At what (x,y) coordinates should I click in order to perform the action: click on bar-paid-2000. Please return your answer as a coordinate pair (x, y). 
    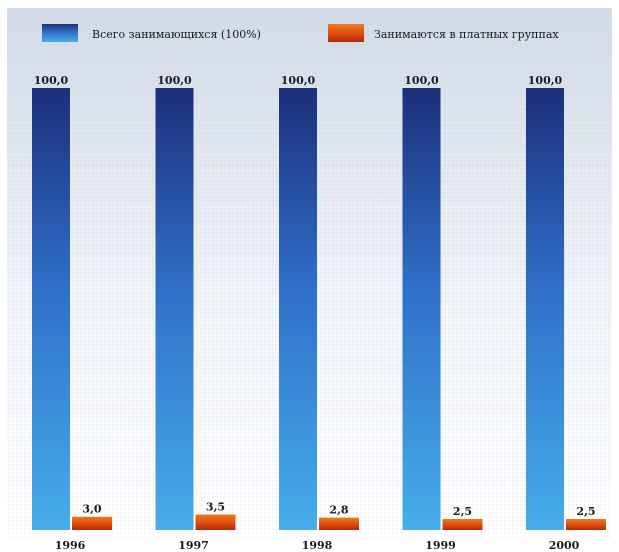
    Looking at the image, I should click on (586, 524).